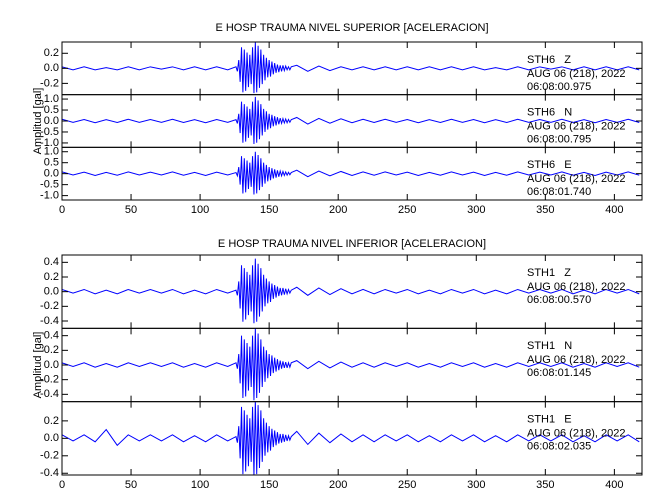  What do you see at coordinates (549, 420) in the screenshot?
I see `trace-name: STH1 E` at bounding box center [549, 420].